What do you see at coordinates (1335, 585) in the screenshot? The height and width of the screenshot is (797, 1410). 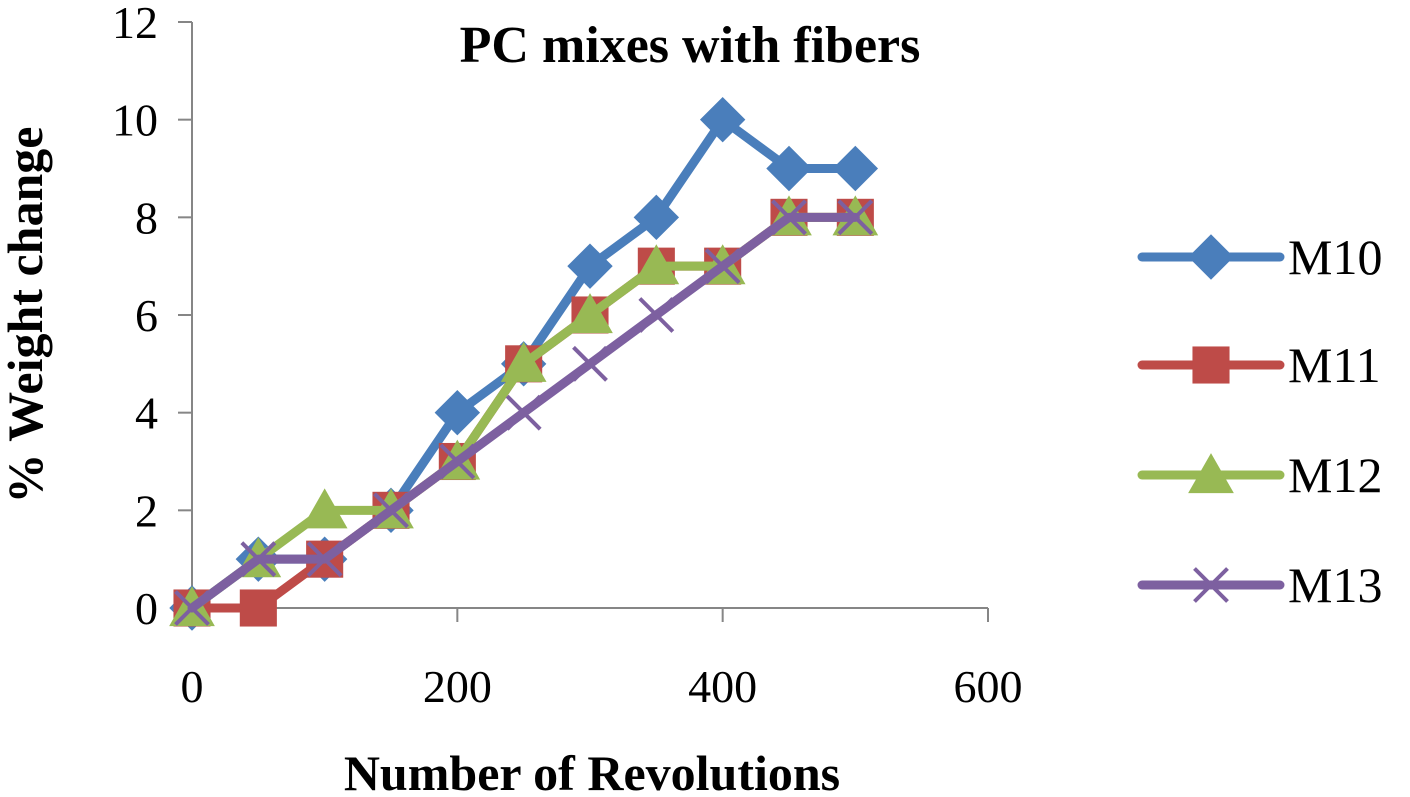 I see `legend-label: M13` at bounding box center [1335, 585].